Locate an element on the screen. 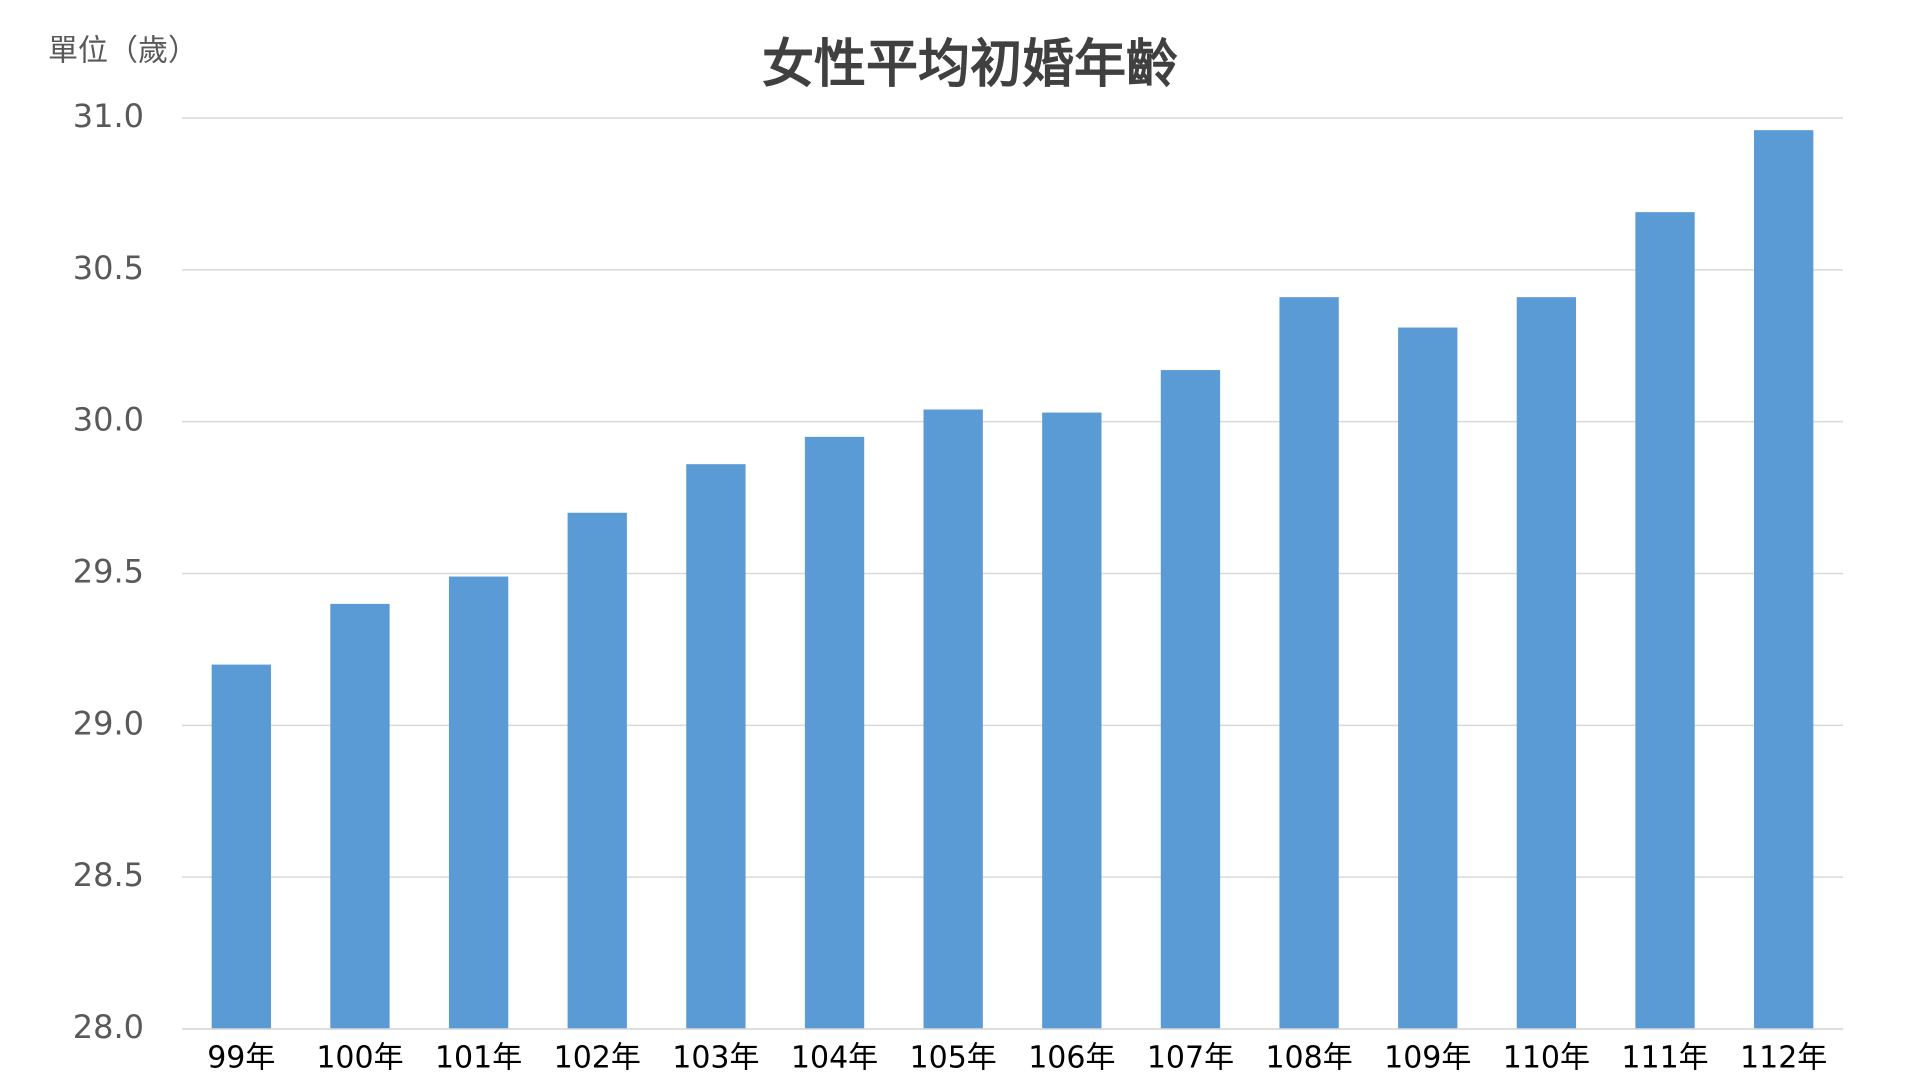  x-tick-label: 107年 is located at coordinates (1190, 1058).